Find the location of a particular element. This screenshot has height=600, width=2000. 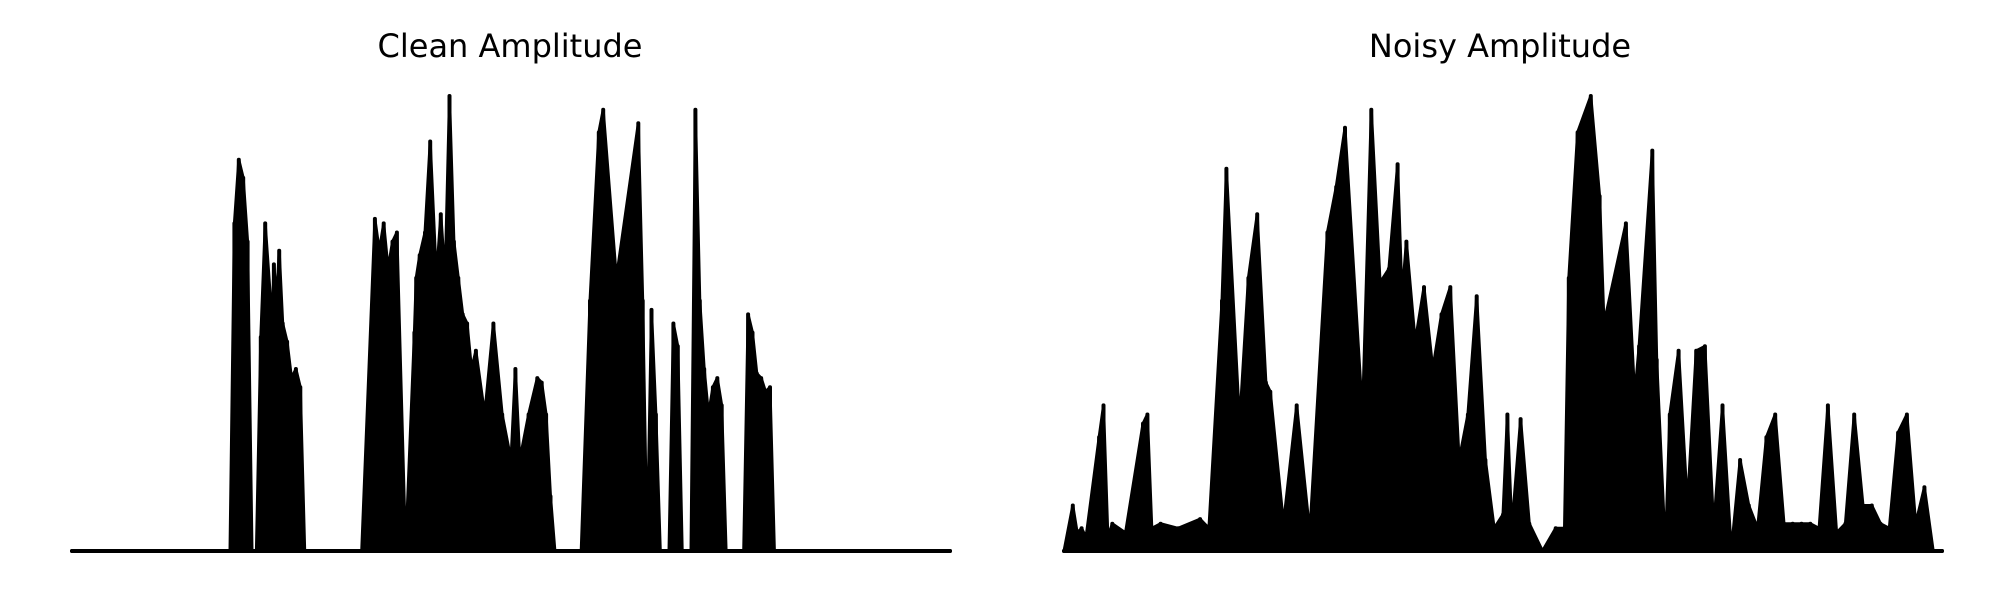

chart-title: Clean Amplitude is located at coordinates (510, 46).